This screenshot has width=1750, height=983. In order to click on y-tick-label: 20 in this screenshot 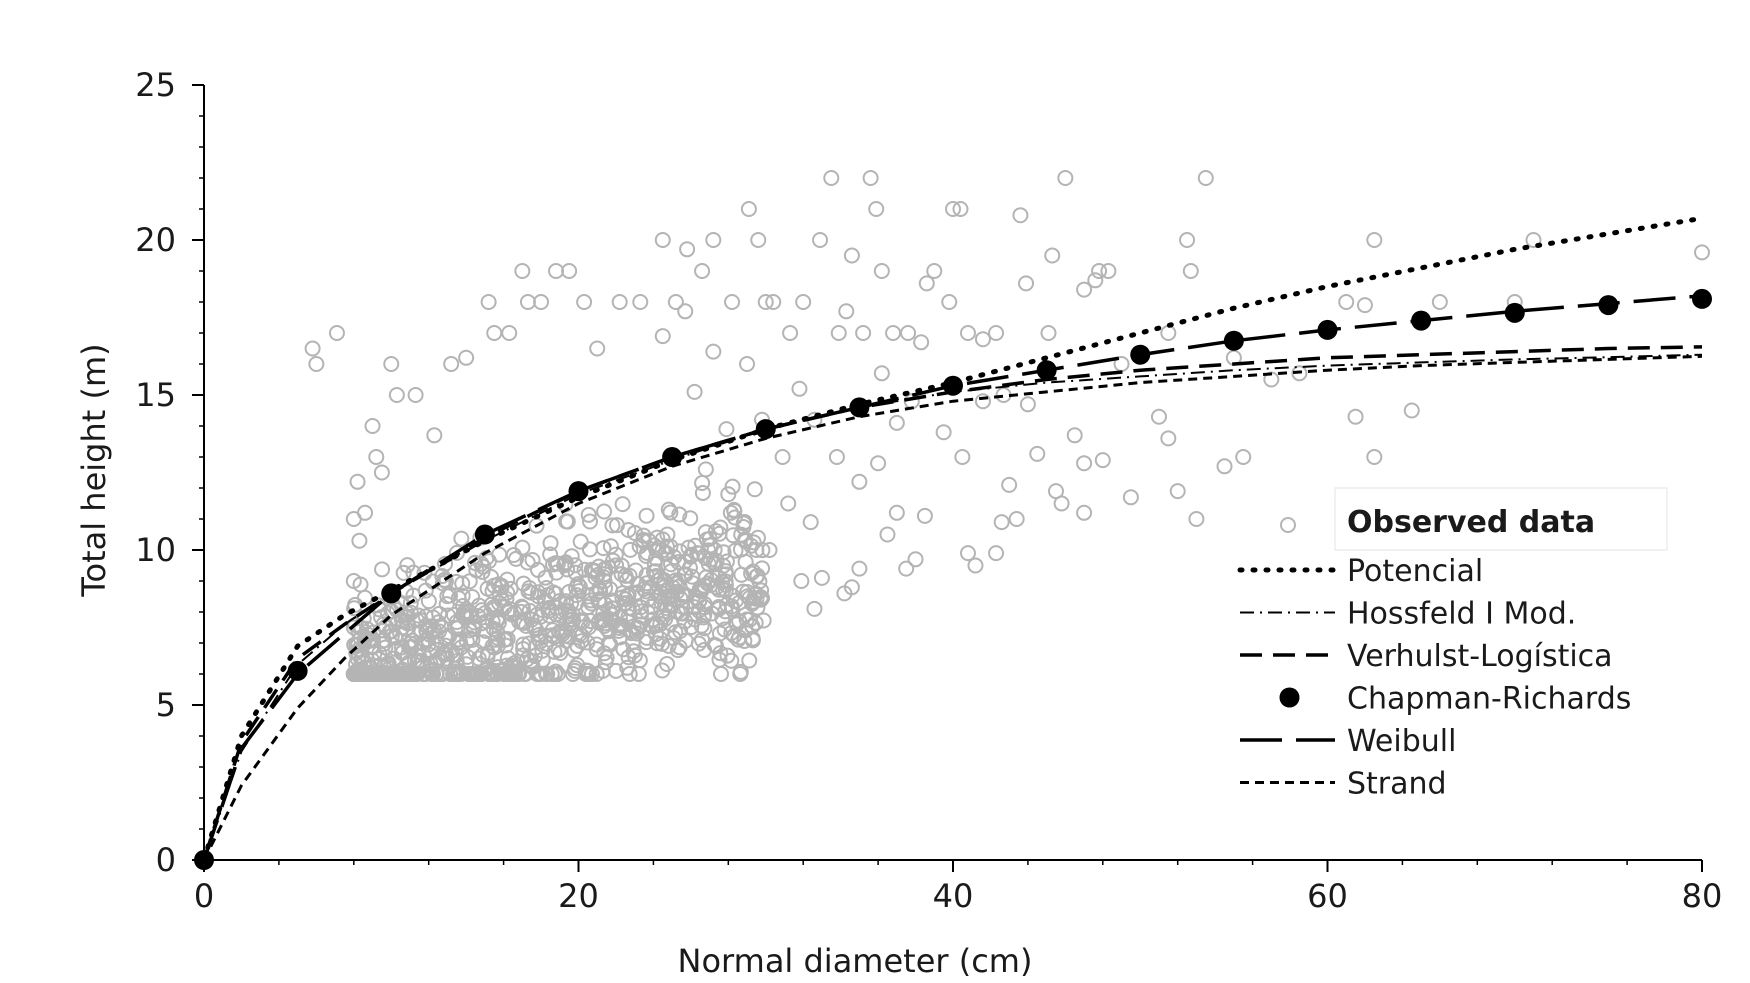, I will do `click(155, 240)`.